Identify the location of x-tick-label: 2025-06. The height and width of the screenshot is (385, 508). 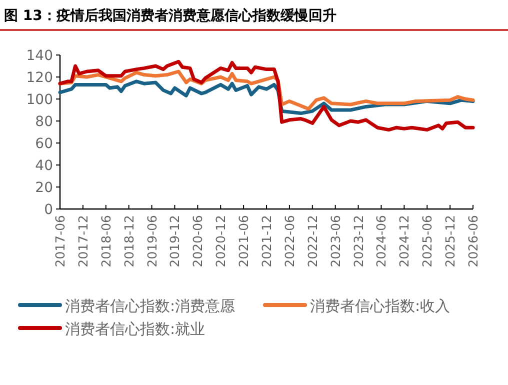
(427, 241).